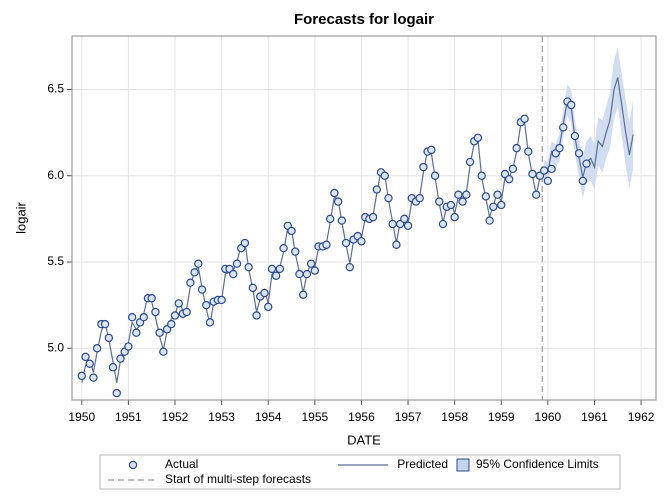 The image size is (666, 500). Describe the element at coordinates (221, 417) in the screenshot. I see `x-tick-label: 1953` at that location.